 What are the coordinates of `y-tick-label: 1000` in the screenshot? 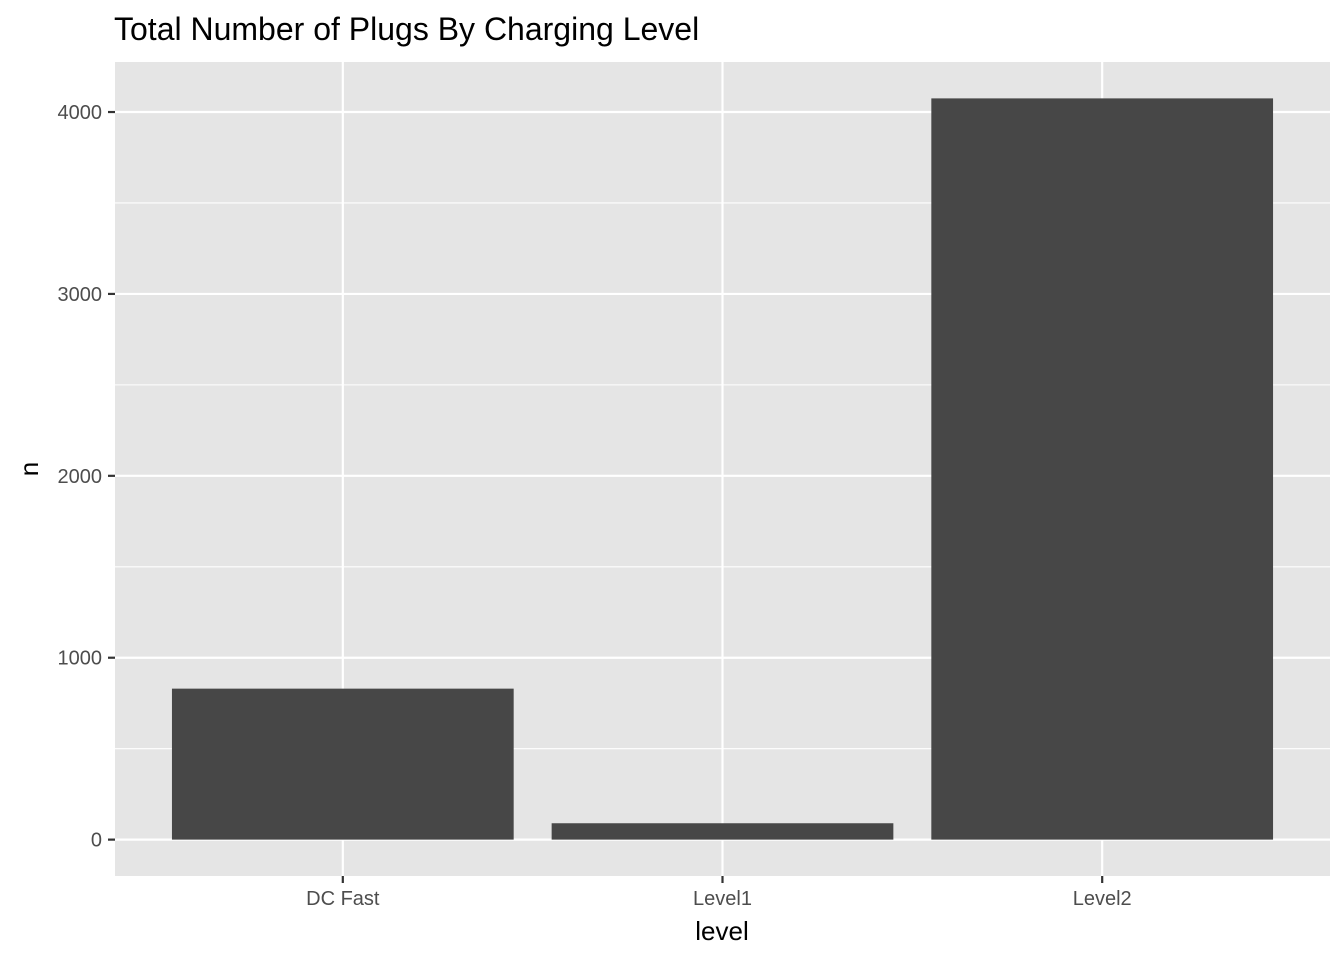 It's located at (80, 659).